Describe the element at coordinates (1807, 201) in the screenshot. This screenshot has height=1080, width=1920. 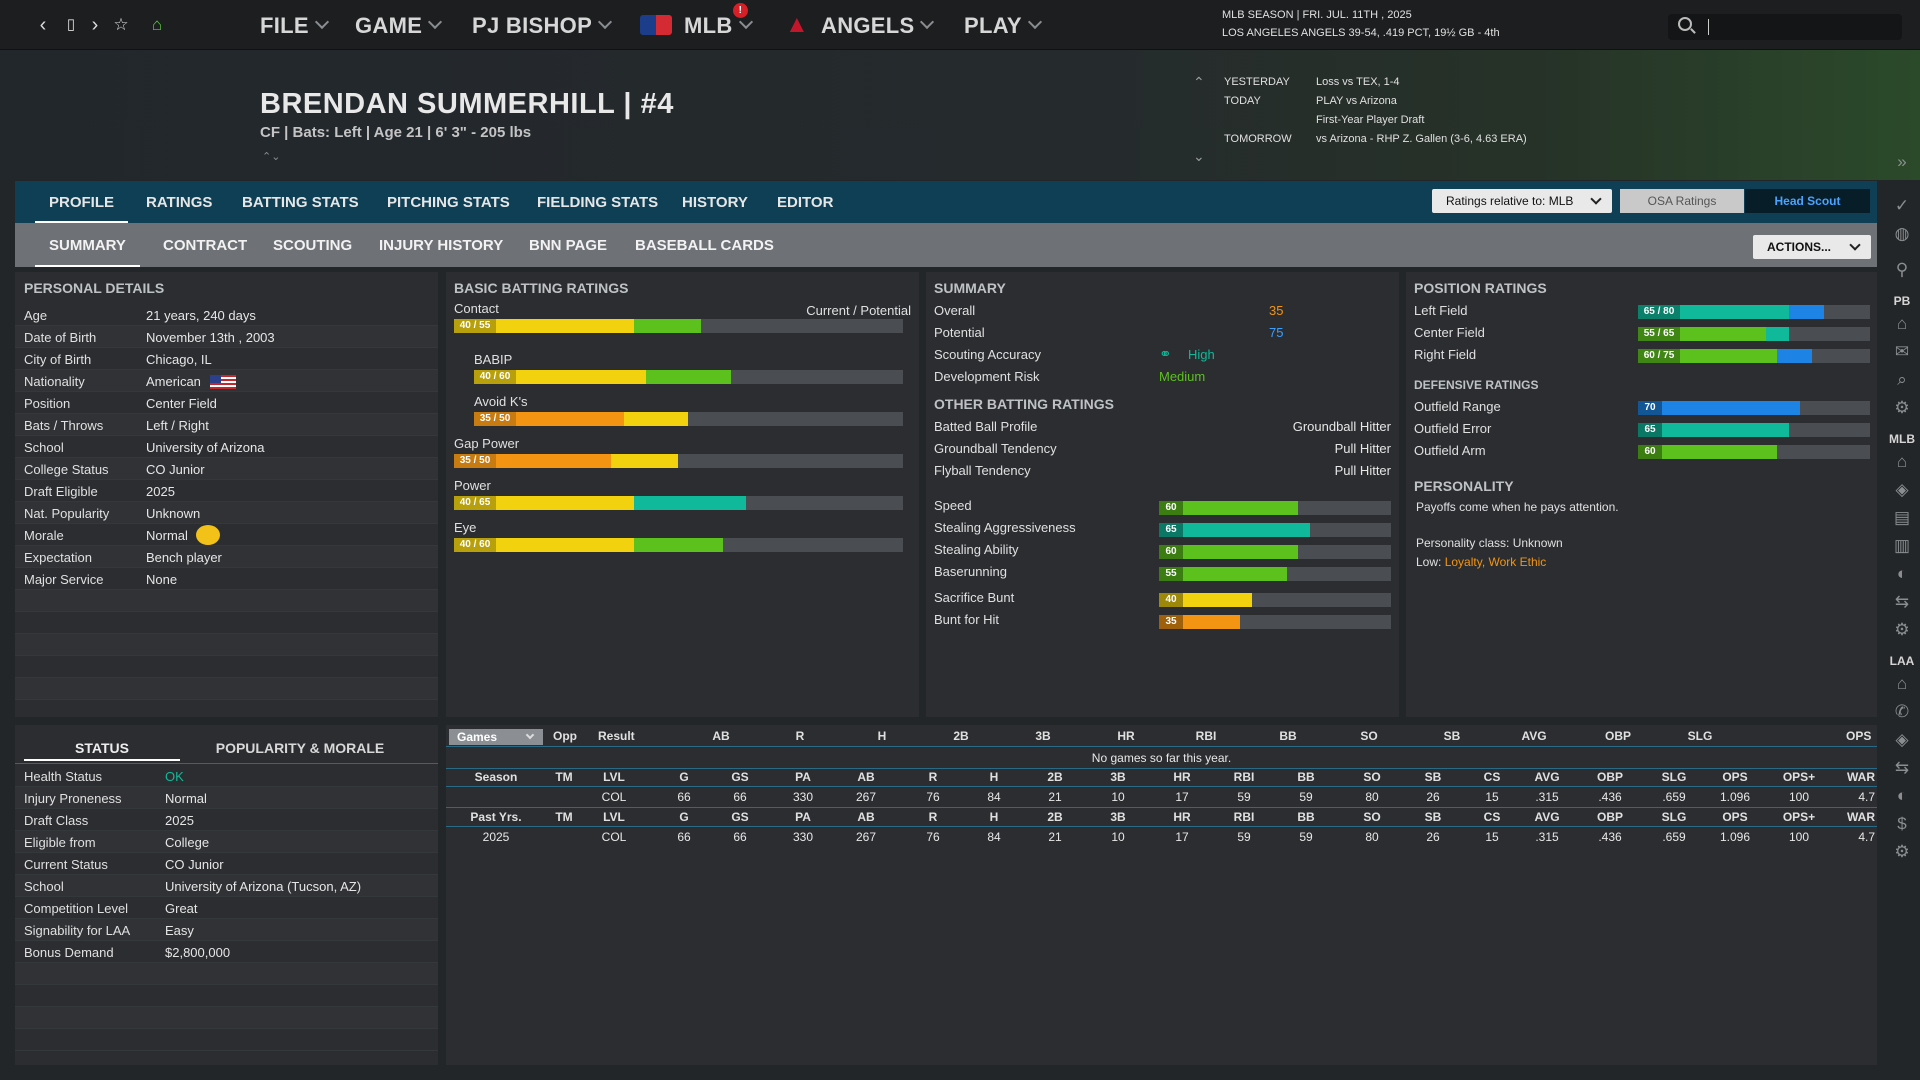
I see `head-scout-button: Head Scout` at that location.